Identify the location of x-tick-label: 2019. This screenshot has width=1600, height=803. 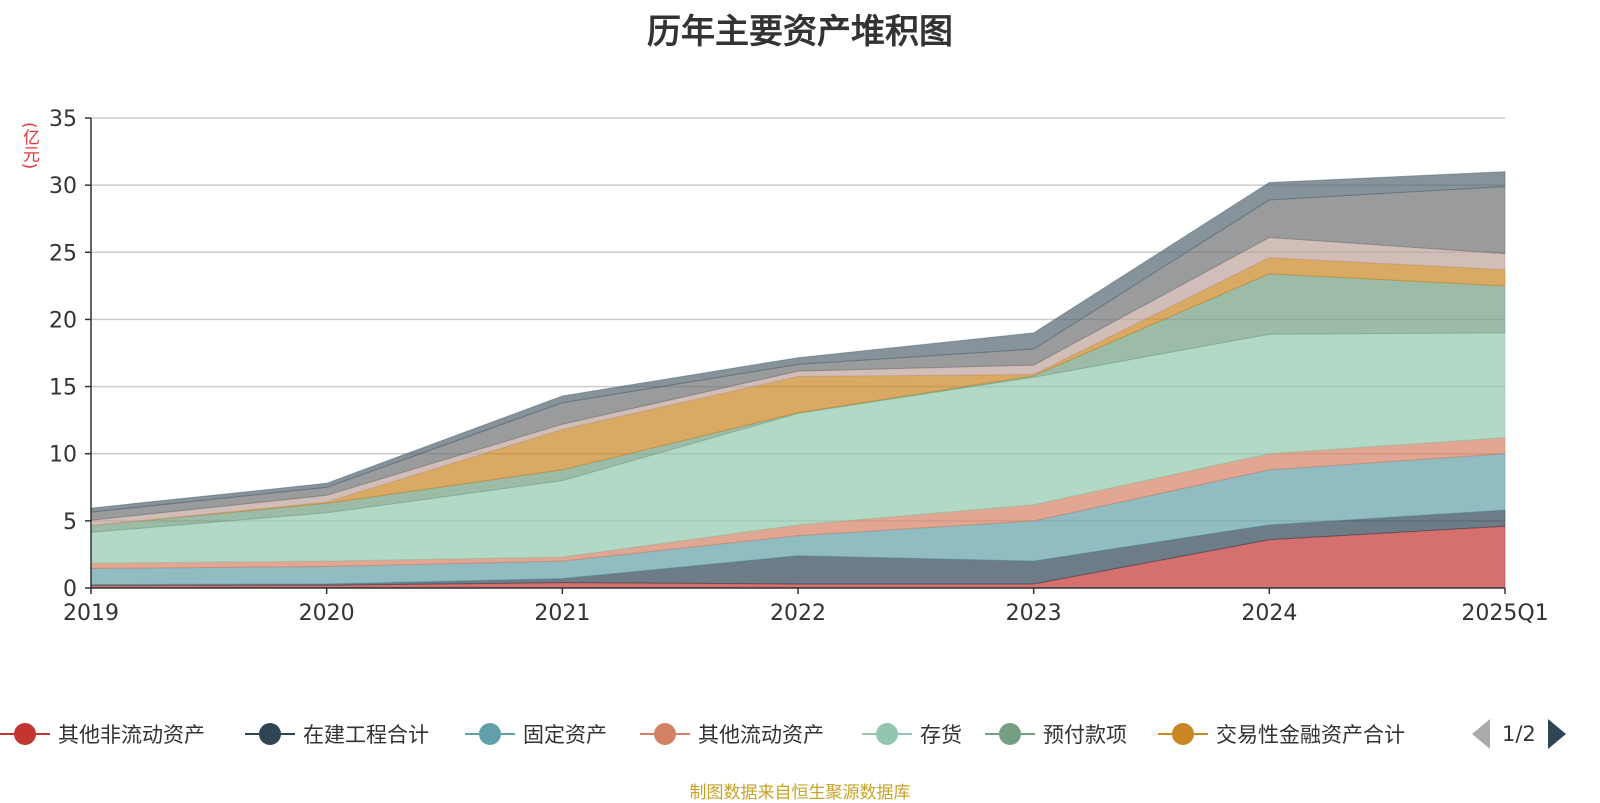
(91, 613).